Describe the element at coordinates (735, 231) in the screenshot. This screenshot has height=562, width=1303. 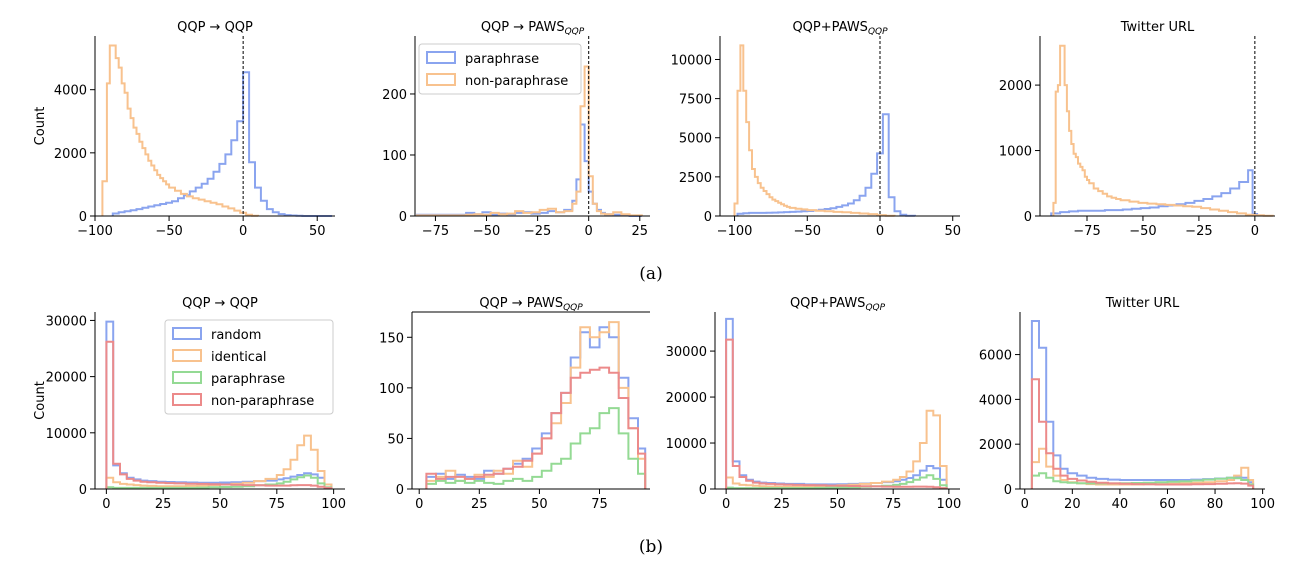
I see `x-tick-label: −100` at that location.